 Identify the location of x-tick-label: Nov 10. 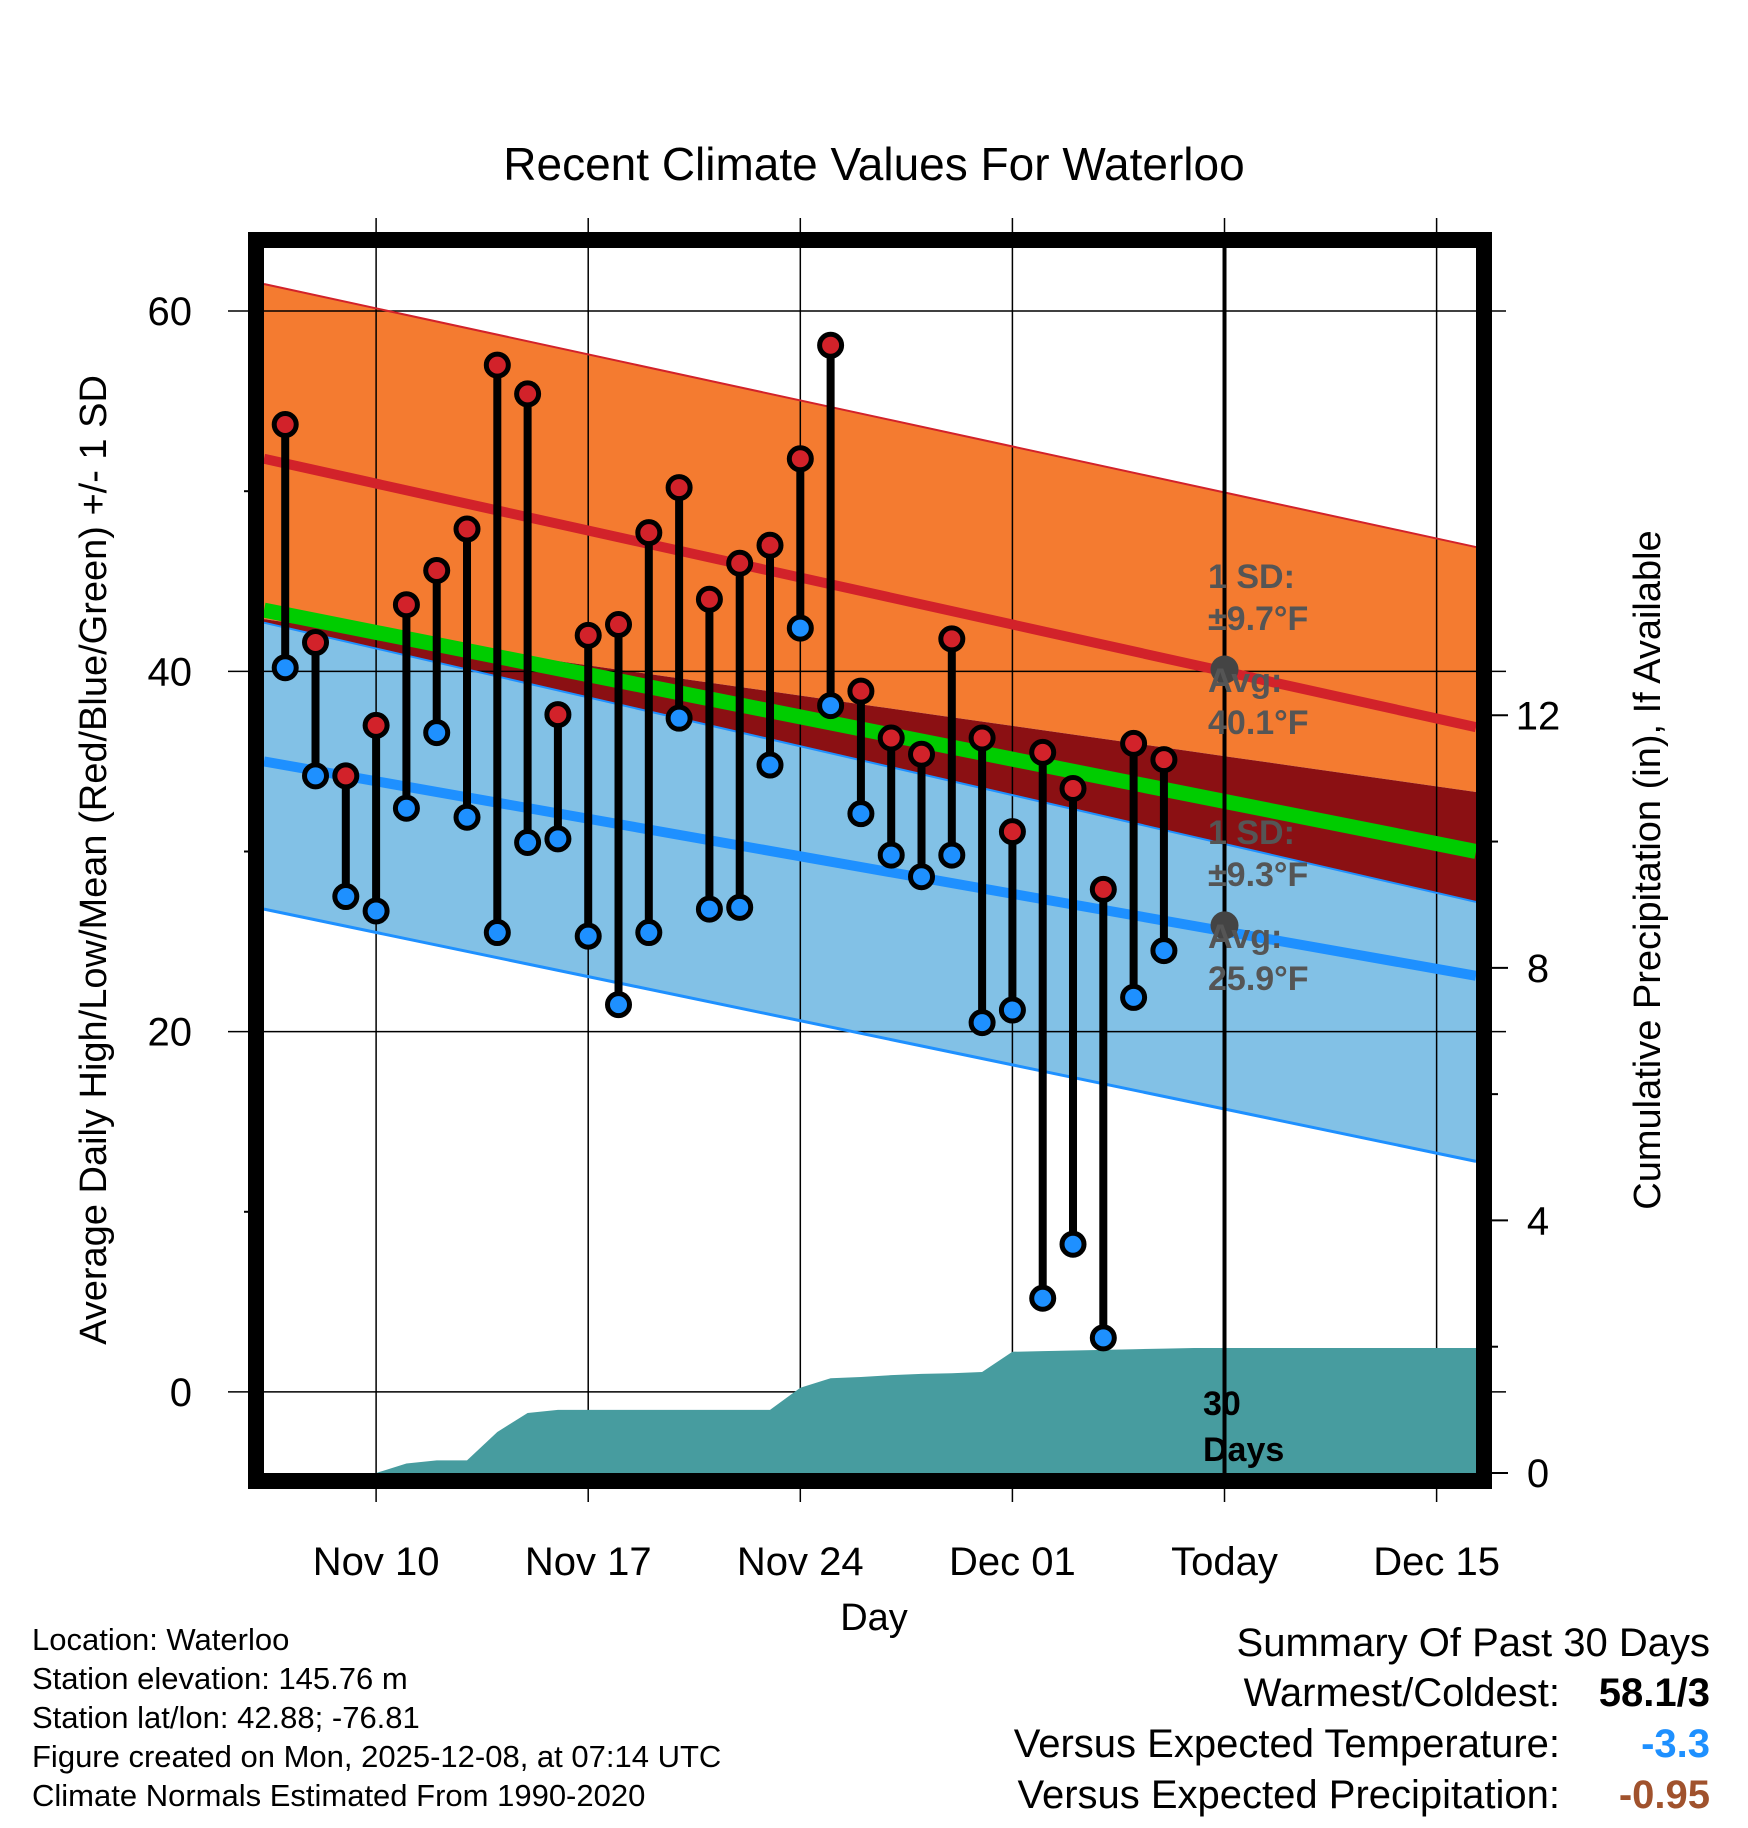
(376, 1562).